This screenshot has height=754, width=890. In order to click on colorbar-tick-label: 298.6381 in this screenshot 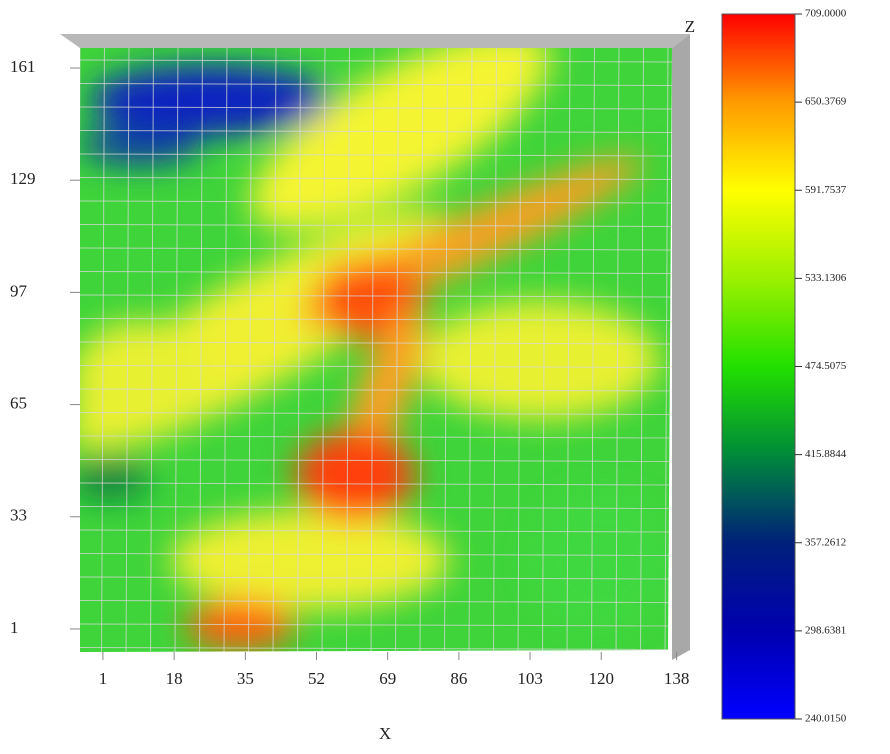, I will do `click(825, 630)`.